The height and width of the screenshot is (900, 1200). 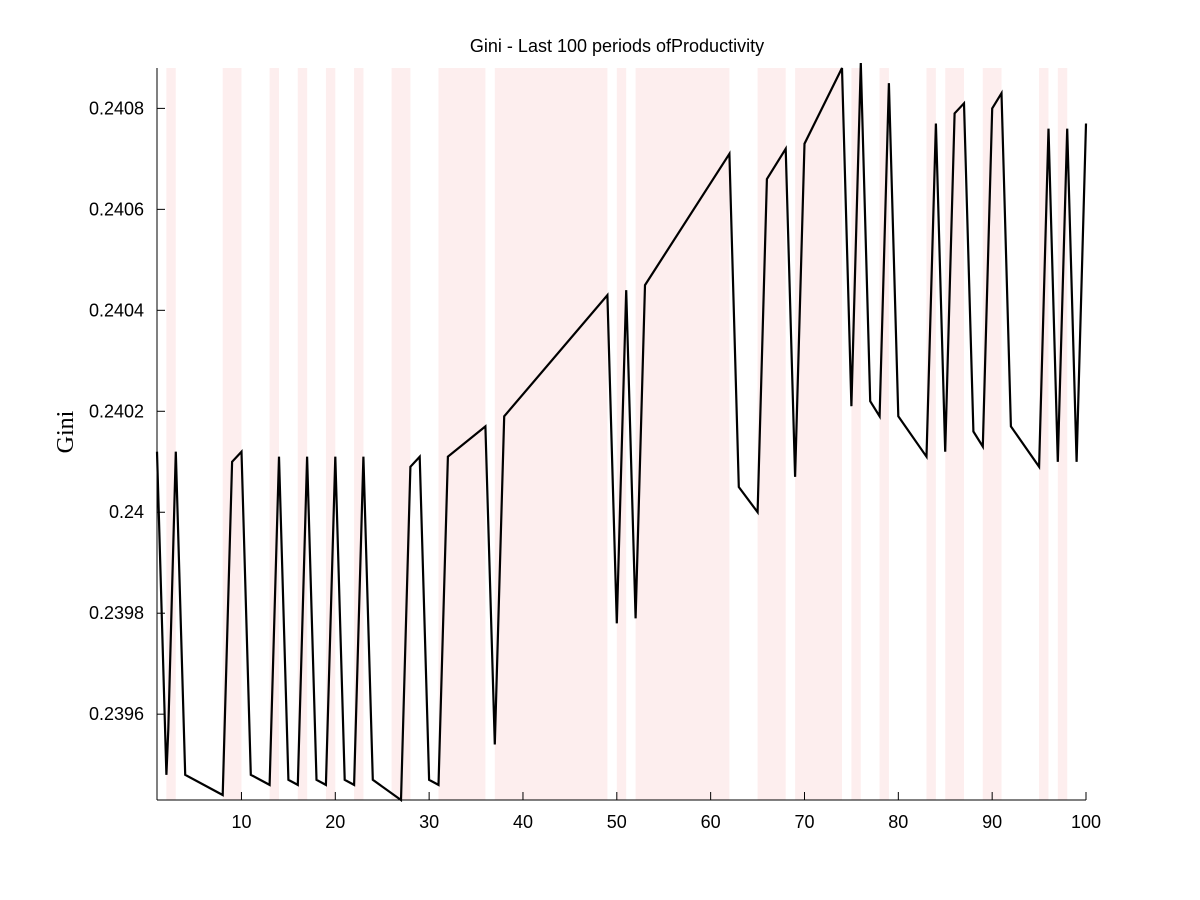 What do you see at coordinates (711, 822) in the screenshot?
I see `x-tick-label: 60` at bounding box center [711, 822].